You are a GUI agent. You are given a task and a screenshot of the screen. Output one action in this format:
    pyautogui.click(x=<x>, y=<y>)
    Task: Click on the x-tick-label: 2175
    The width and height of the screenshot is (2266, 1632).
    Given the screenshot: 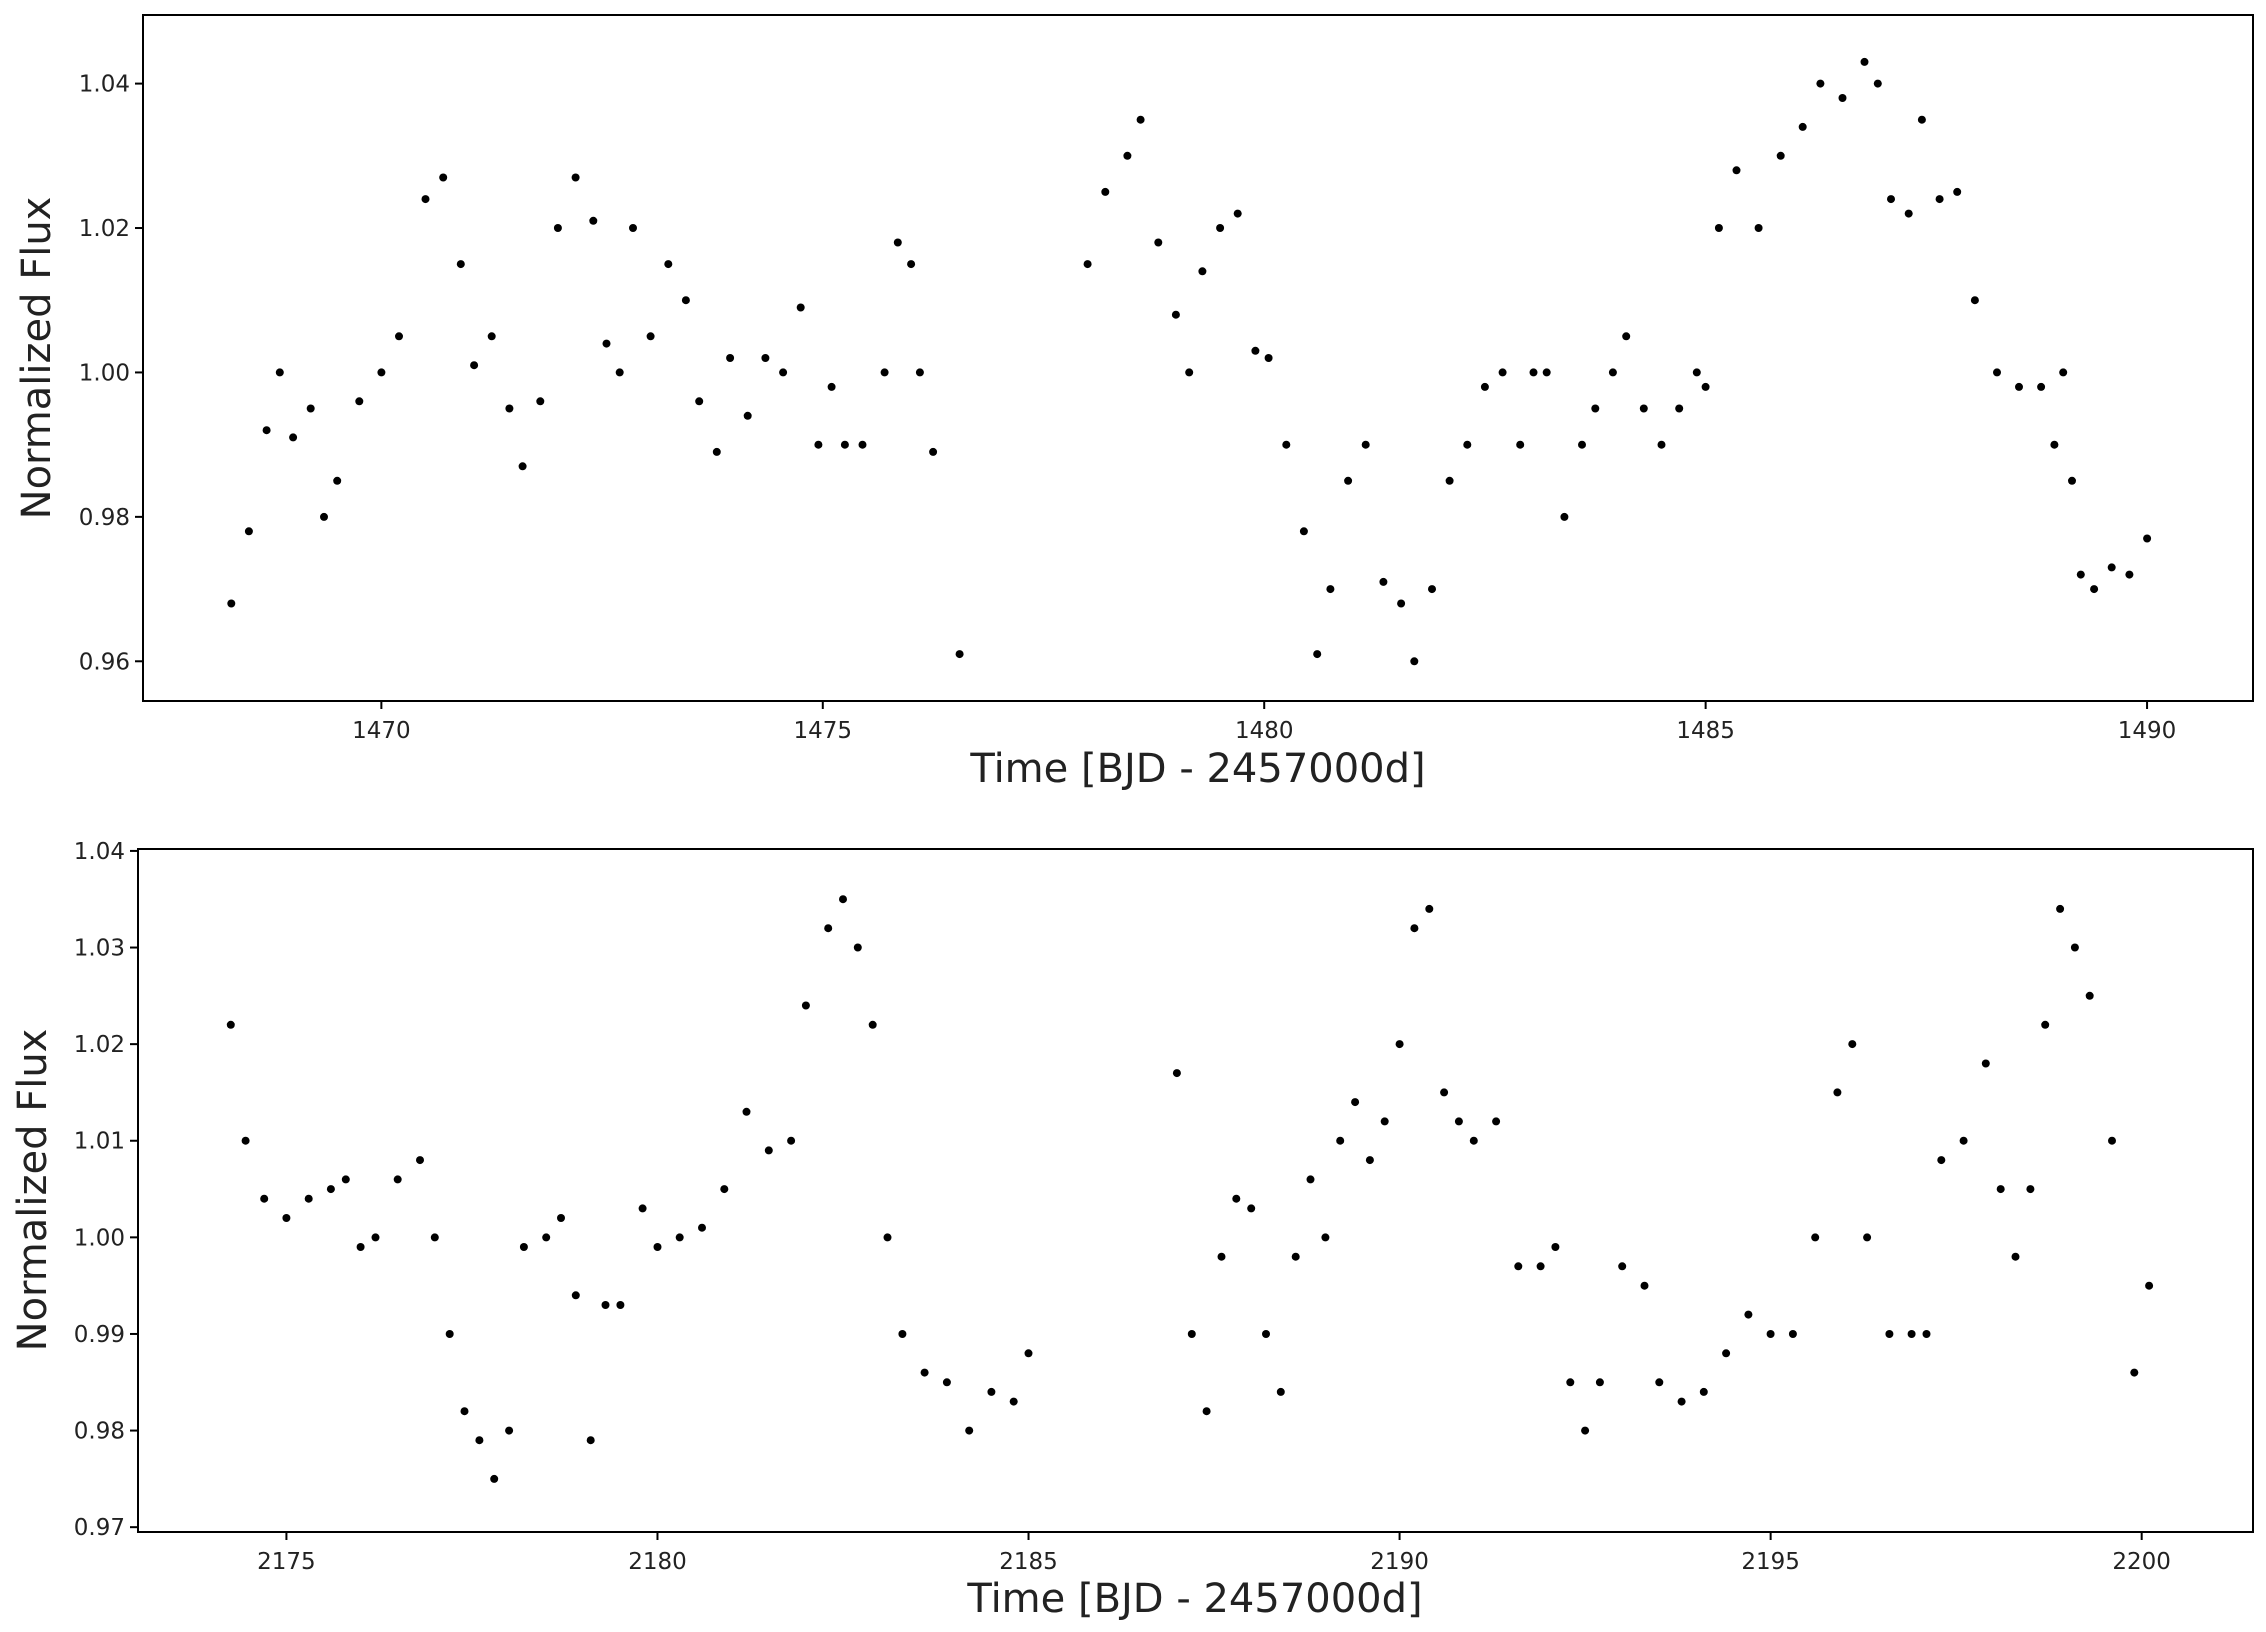 What is the action you would take?
    pyautogui.click(x=286, y=1562)
    